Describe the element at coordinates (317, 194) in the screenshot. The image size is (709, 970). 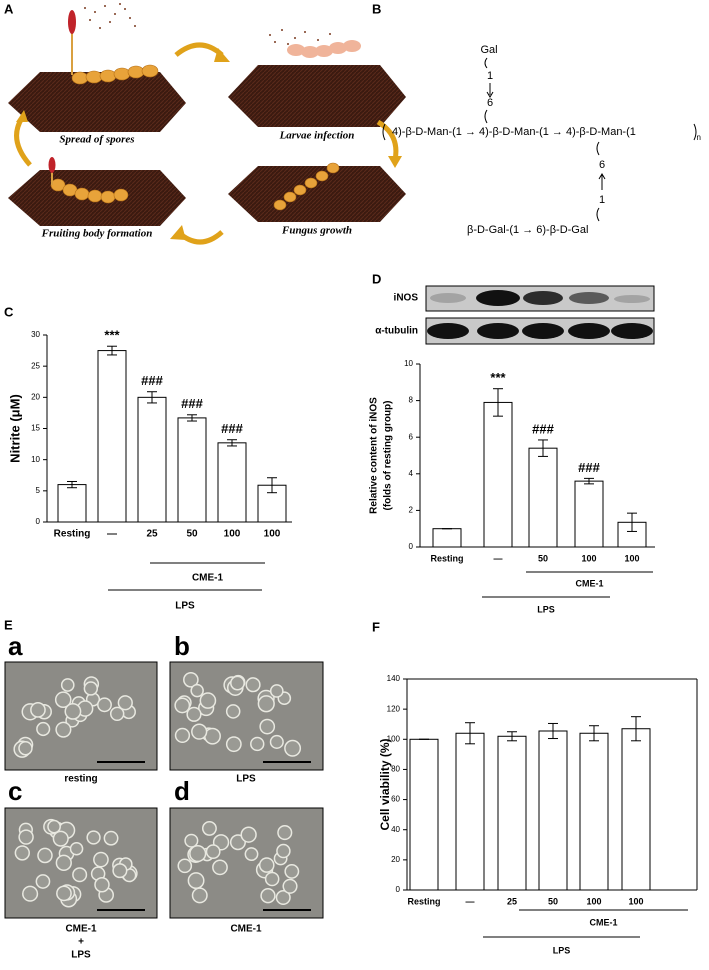
I see `soil-block` at that location.